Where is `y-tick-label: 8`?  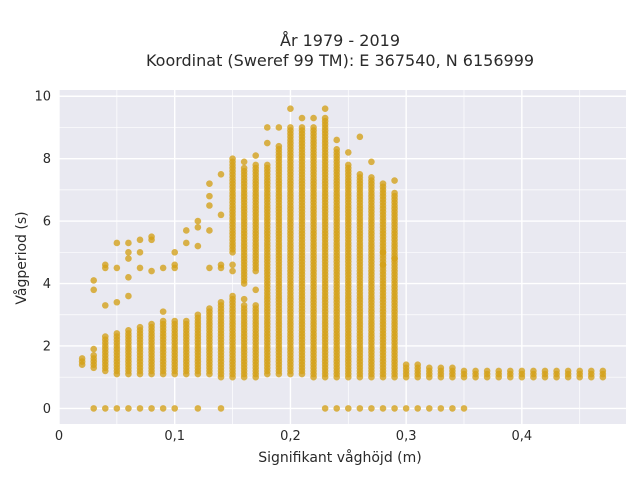
y-tick-label: 8 is located at coordinates (47, 159).